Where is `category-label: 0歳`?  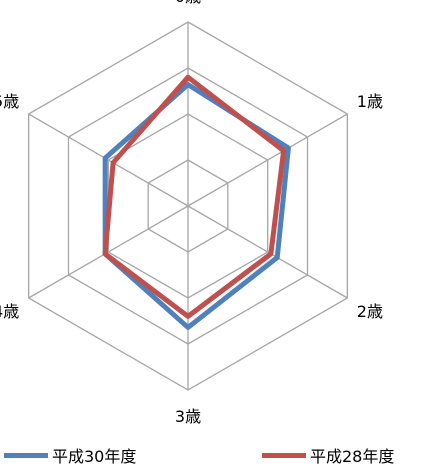
category-label: 0歳 is located at coordinates (188, 3).